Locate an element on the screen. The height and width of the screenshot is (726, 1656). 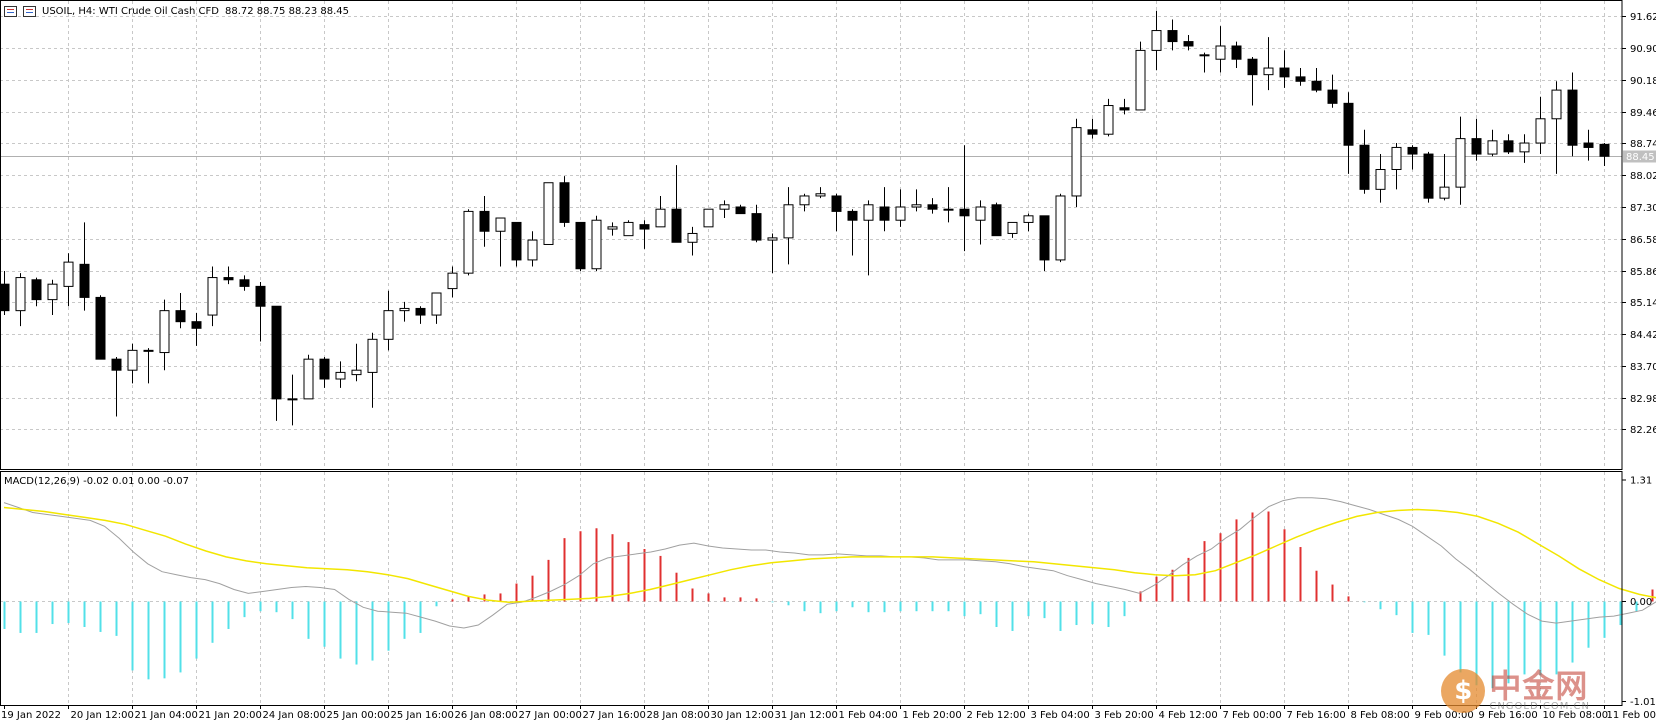
macd-tick-label: -1.01 is located at coordinates (1643, 702).